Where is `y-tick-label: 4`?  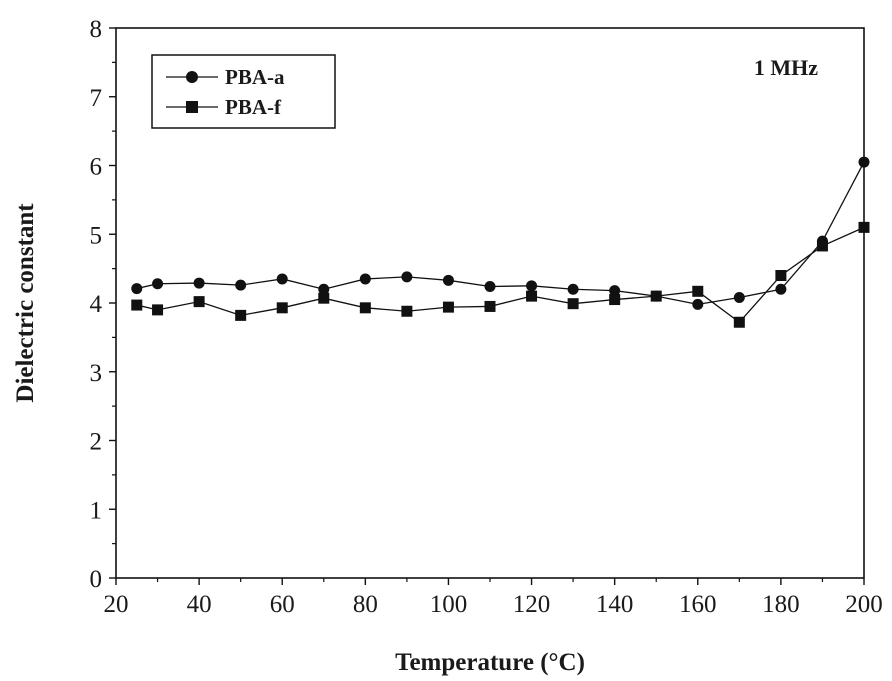 y-tick-label: 4 is located at coordinates (96, 304).